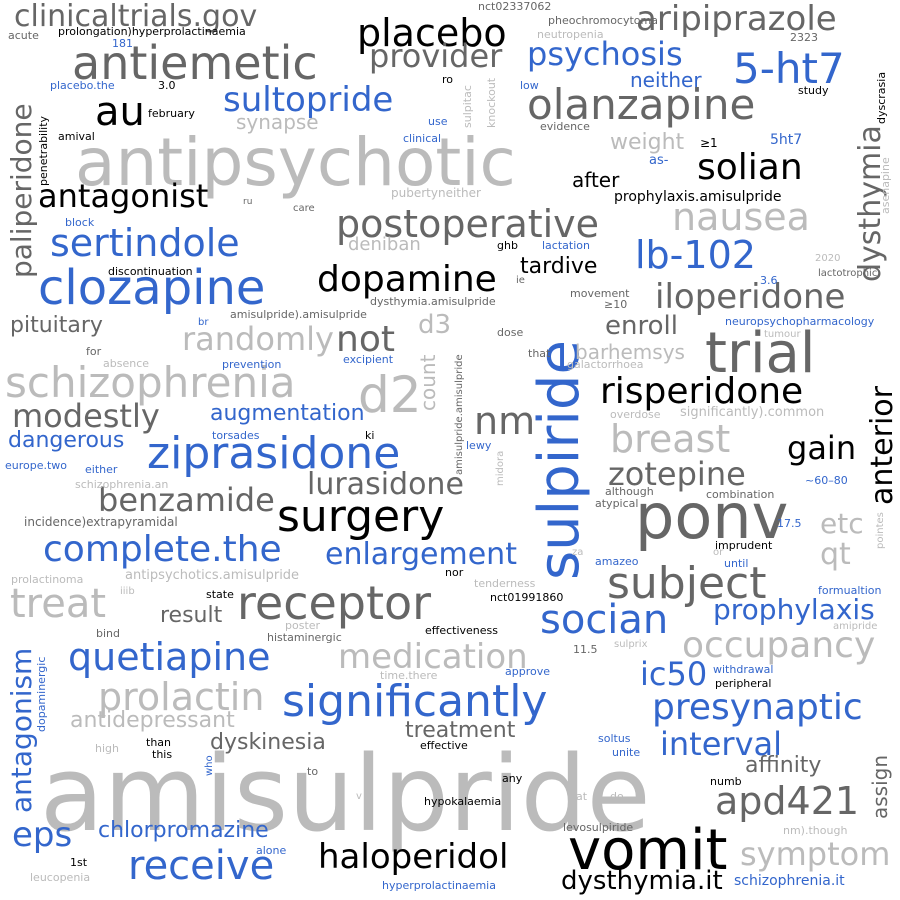 The image size is (900, 900). Describe the element at coordinates (308, 100) in the screenshot. I see `word-sultopride: sultopride` at that location.